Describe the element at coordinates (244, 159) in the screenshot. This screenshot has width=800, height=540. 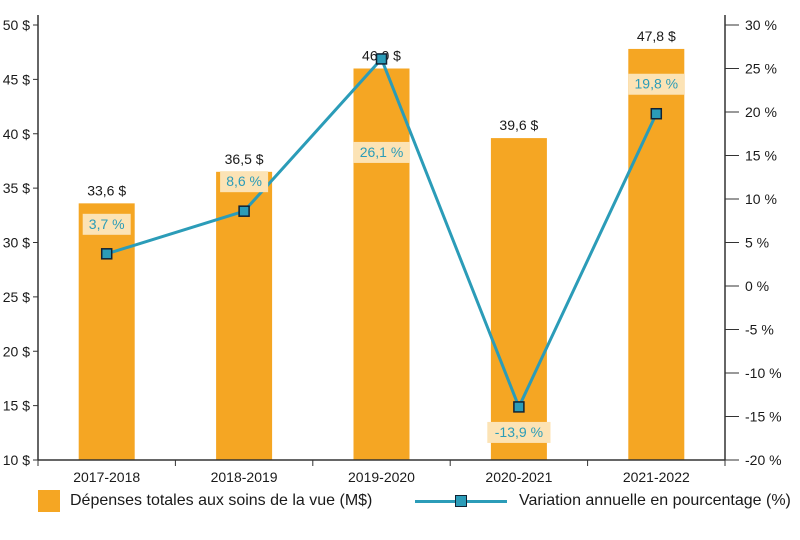
I see `bar-value-label: 36,5 $` at that location.